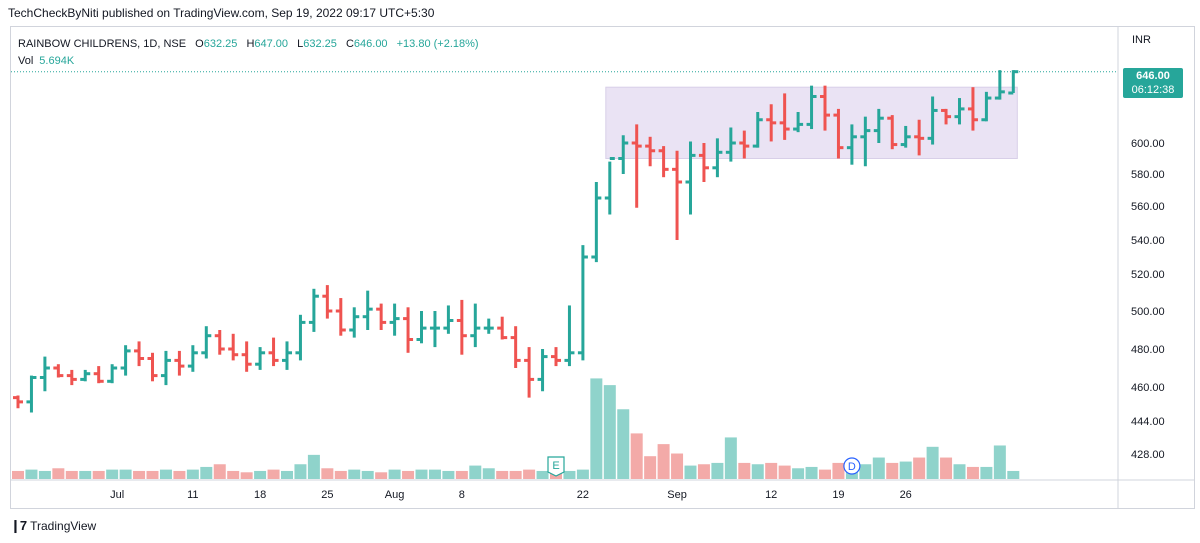 Image resolution: width=1200 pixels, height=543 pixels. What do you see at coordinates (46, 61) in the screenshot?
I see `volume-legend: Vol 5.694K` at bounding box center [46, 61].